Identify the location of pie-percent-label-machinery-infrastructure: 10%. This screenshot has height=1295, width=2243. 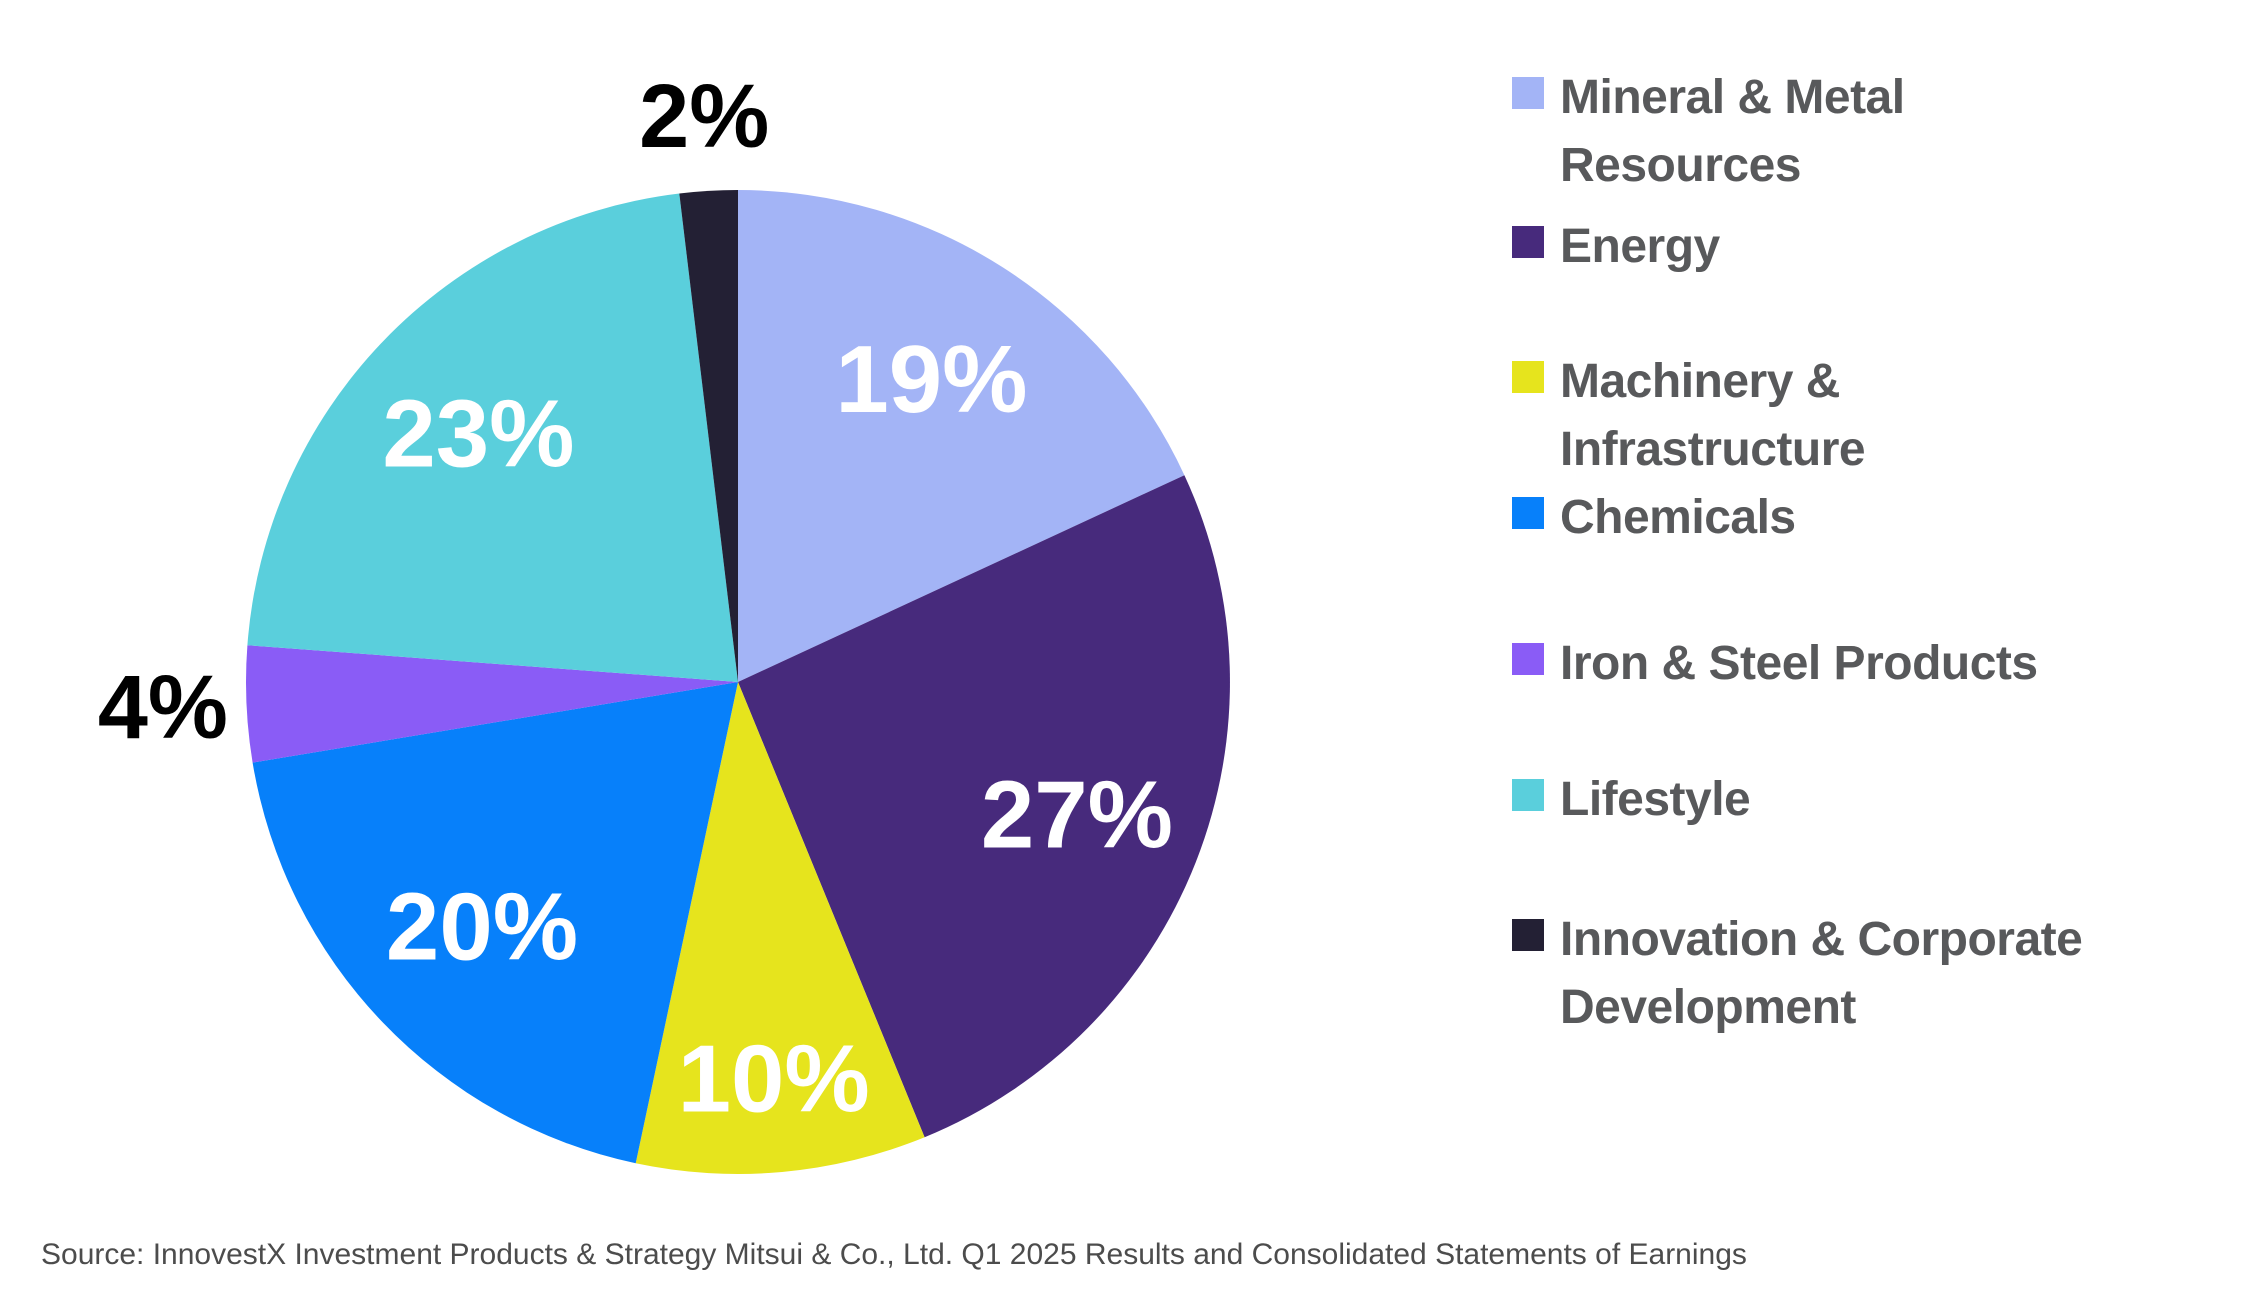
(774, 1078).